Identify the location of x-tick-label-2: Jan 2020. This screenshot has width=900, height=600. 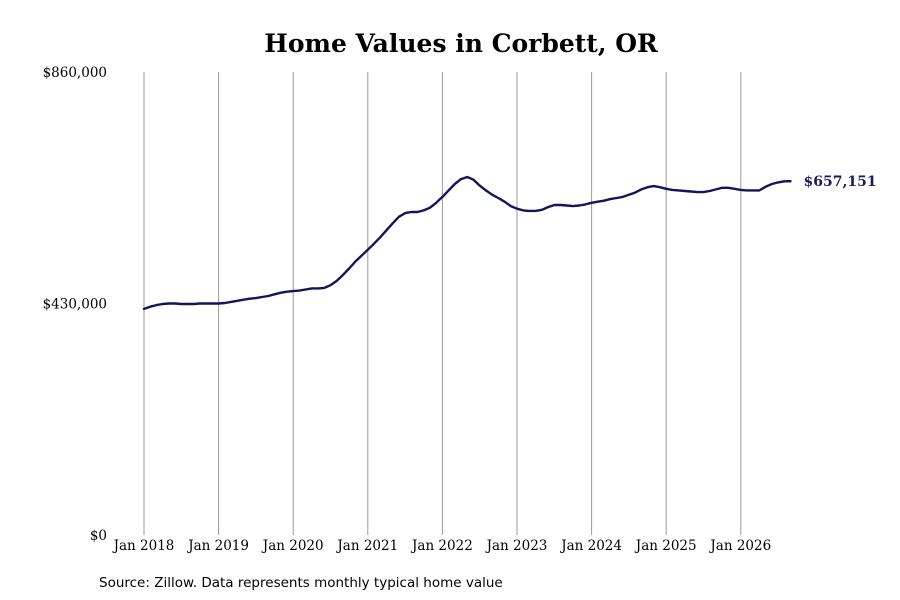
(292, 546).